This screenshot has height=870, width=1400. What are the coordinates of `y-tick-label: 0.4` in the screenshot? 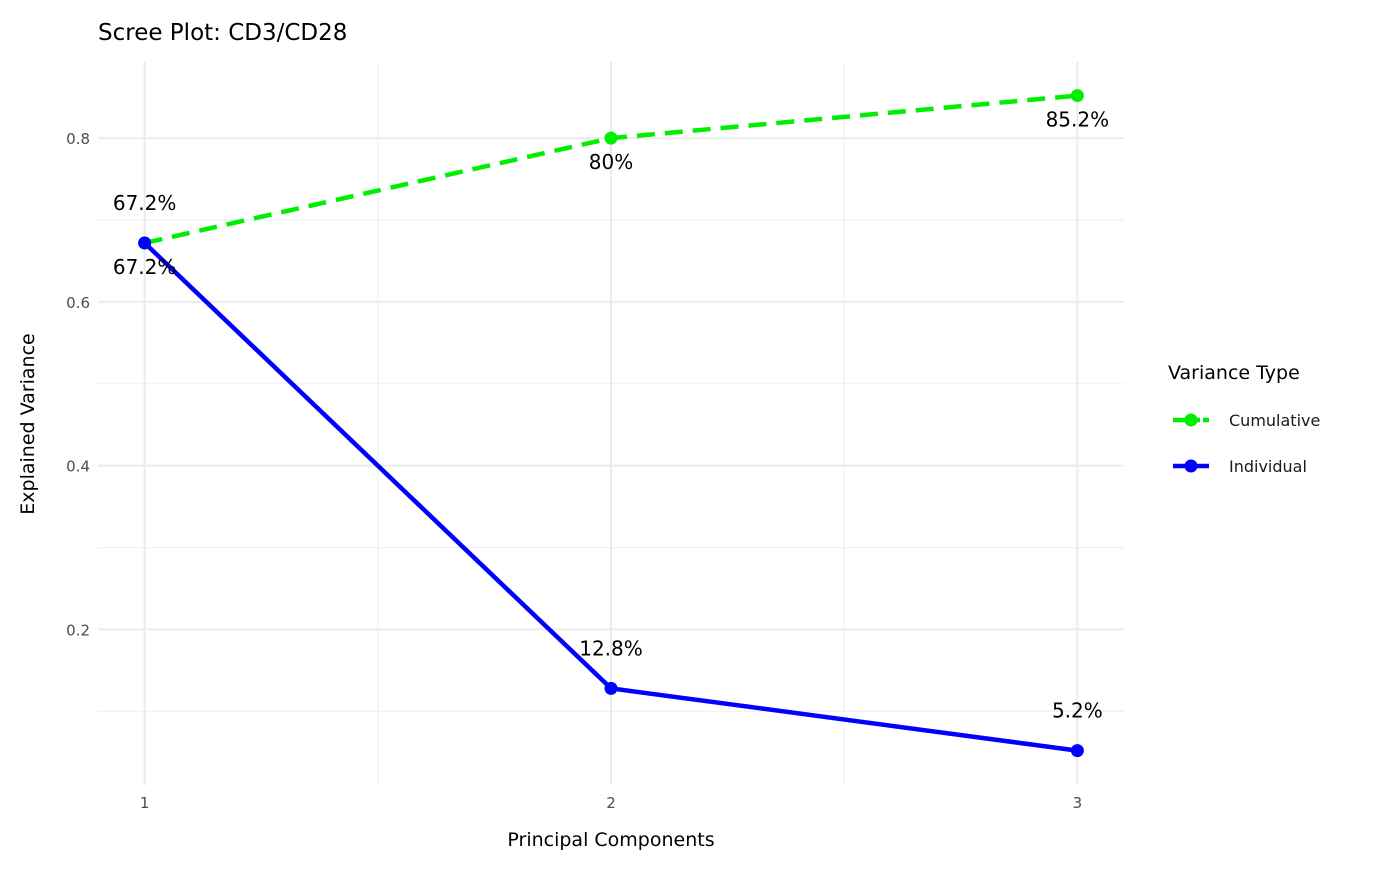 It's located at (78, 467).